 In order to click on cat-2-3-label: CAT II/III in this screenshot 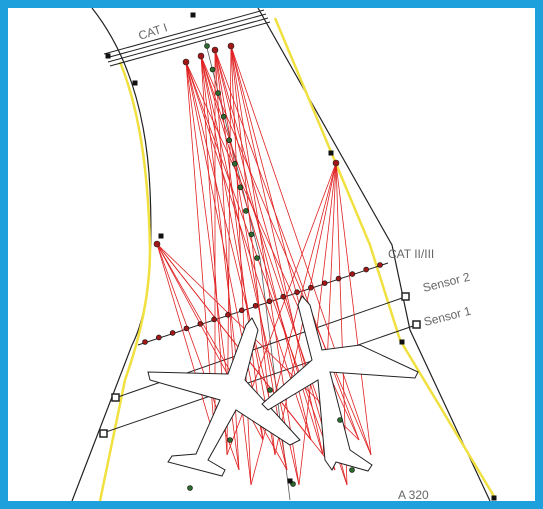, I will do `click(411, 254)`.